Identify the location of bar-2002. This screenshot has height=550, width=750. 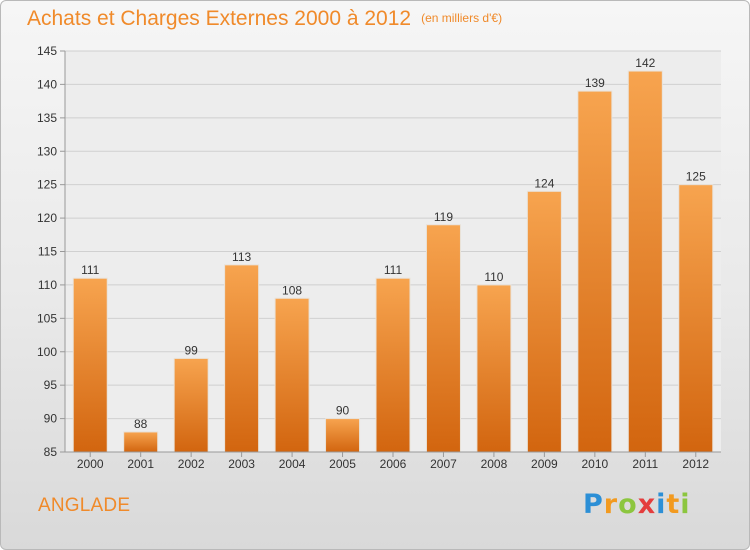
(191, 405).